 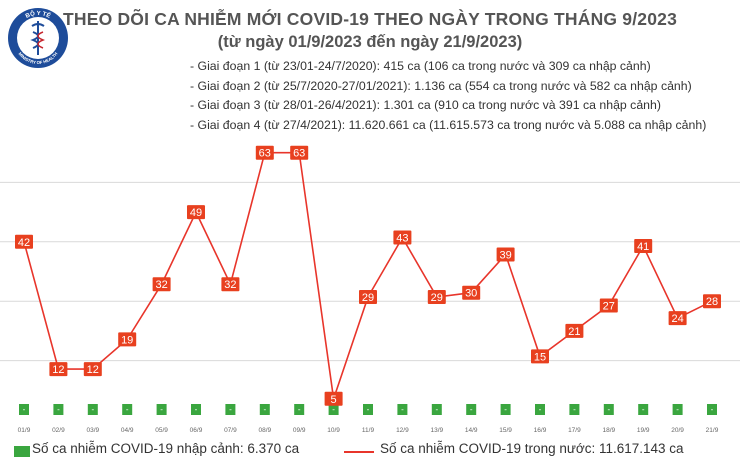 I want to click on domestic-data-label: 21, so click(x=574, y=332).